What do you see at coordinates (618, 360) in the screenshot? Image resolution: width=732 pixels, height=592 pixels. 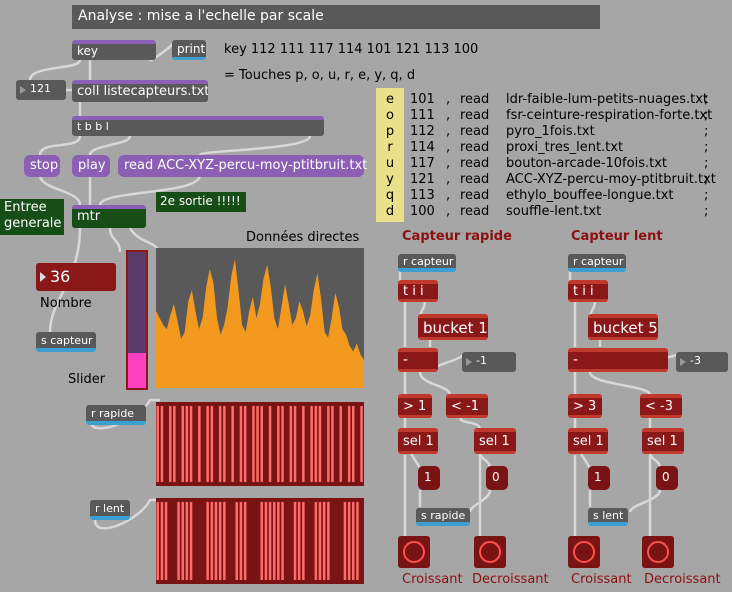 I see `lent-minus: -` at bounding box center [618, 360].